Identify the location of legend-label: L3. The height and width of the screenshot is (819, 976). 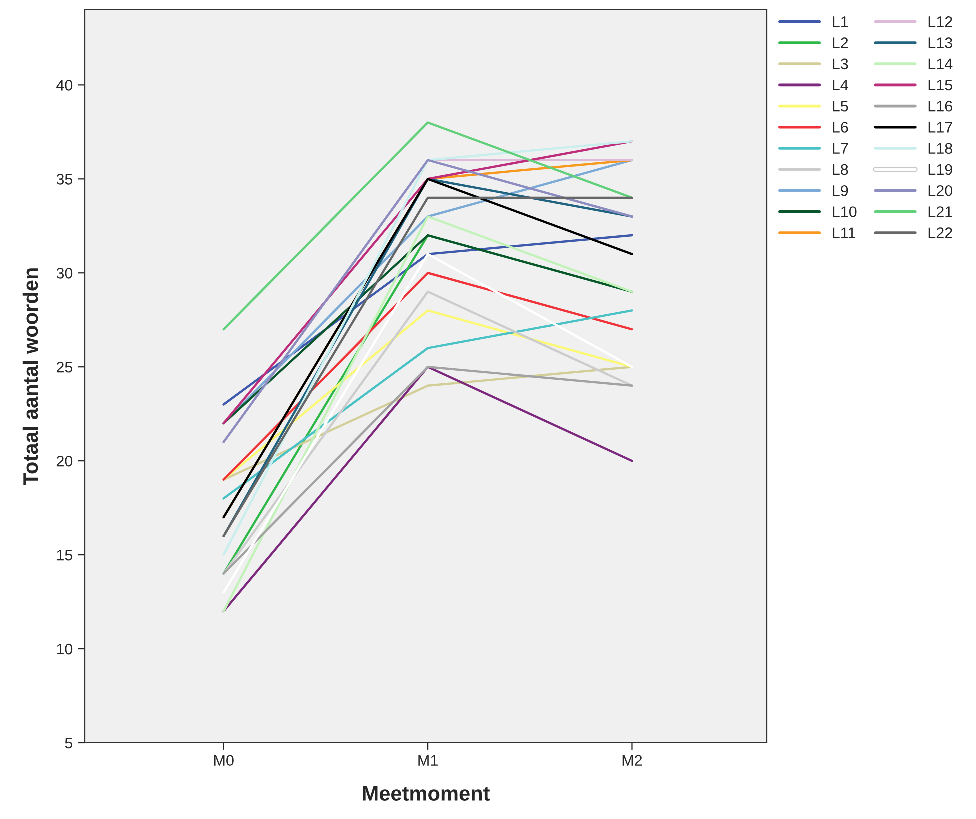
(840, 64).